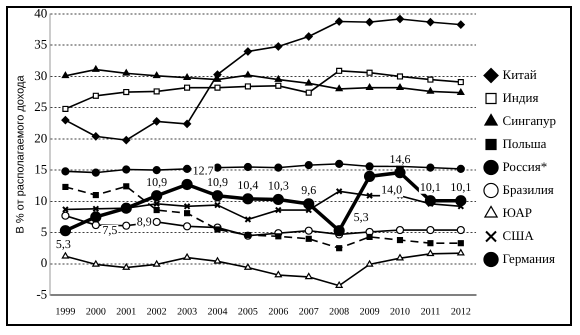 This screenshot has height=335, width=580. Describe the element at coordinates (41, 200) in the screenshot. I see `y-tick-label: 10` at that location.